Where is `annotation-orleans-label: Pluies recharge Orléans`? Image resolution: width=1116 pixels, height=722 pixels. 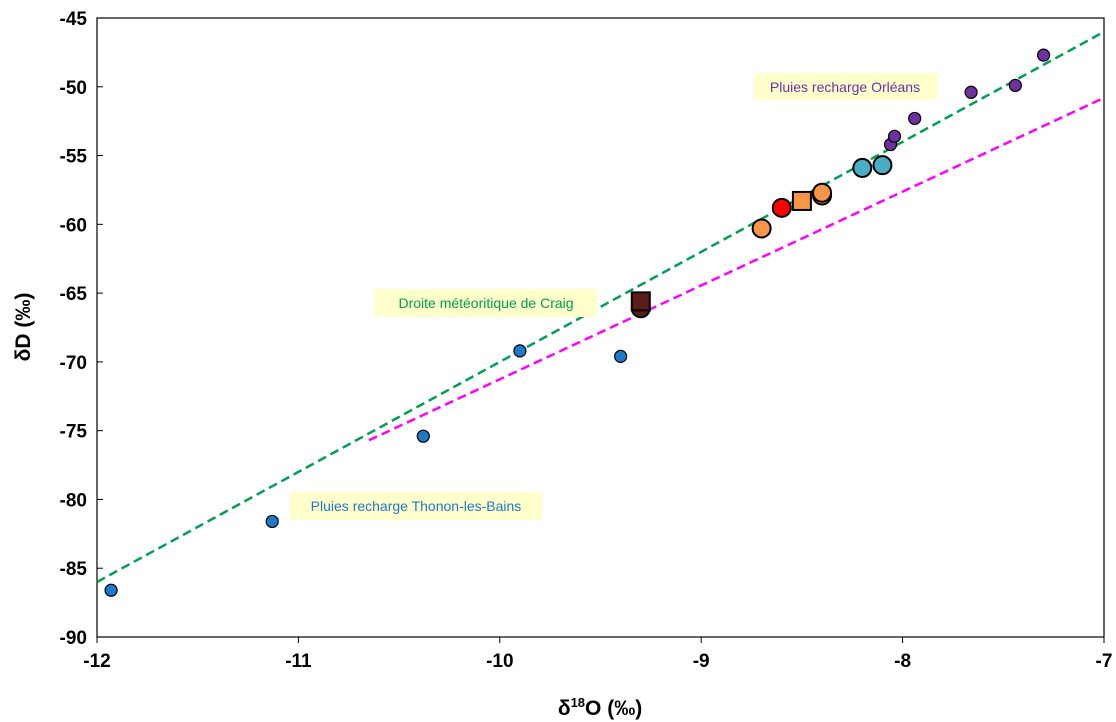
annotation-orleans-label: Pluies recharge Orléans is located at coordinates (845, 87).